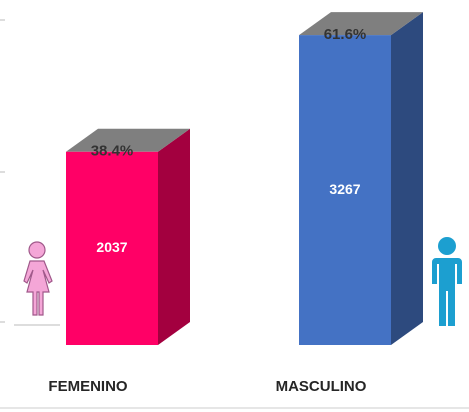 This screenshot has width=469, height=412. I want to click on axis-ticks, so click(30, 172).